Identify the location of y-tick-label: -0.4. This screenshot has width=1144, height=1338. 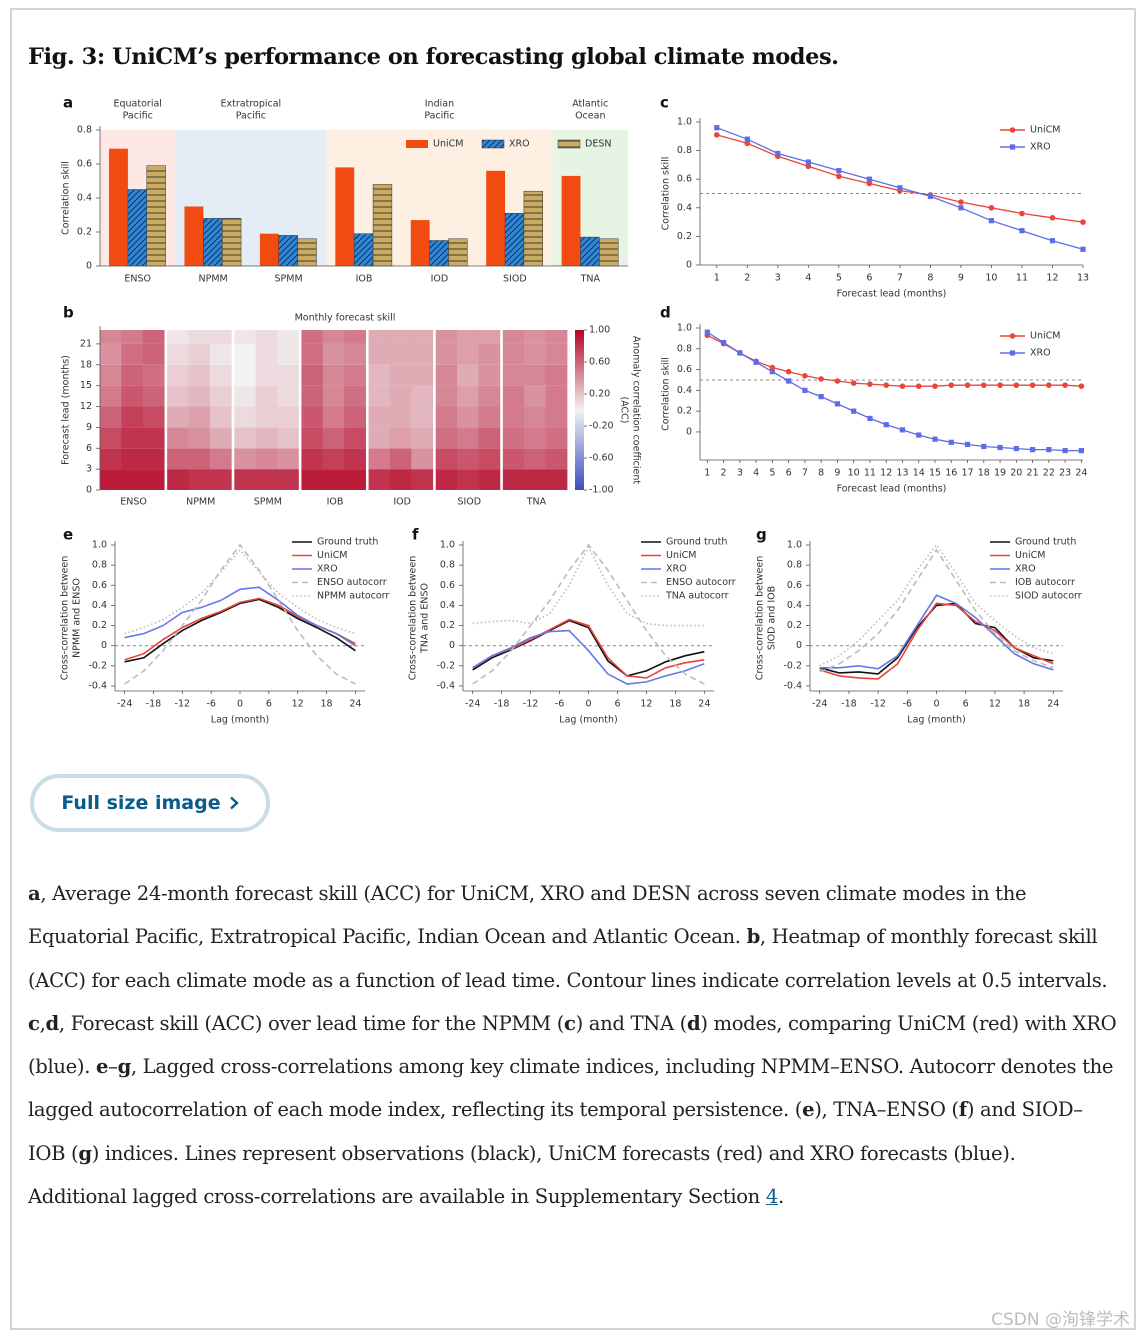
(97, 685).